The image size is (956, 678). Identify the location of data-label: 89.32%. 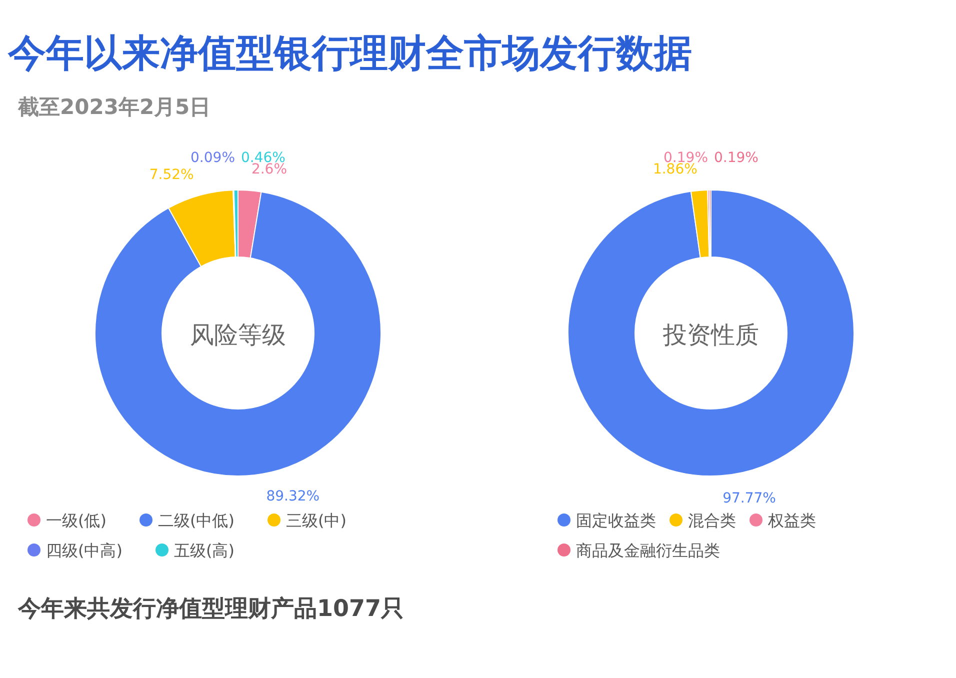
(293, 496).